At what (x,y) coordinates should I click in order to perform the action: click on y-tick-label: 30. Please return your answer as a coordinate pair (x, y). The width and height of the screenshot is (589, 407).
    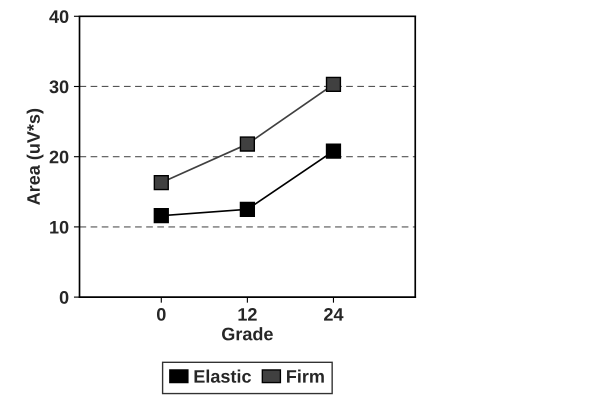
    Looking at the image, I should click on (58, 87).